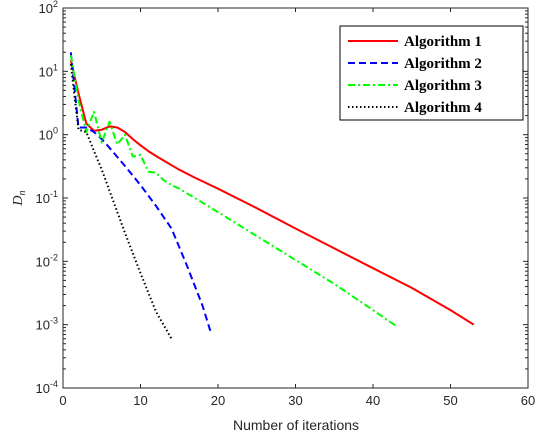 The height and width of the screenshot is (439, 550). Describe the element at coordinates (47, 260) in the screenshot. I see `y-tick-label: 10⁻²` at that location.